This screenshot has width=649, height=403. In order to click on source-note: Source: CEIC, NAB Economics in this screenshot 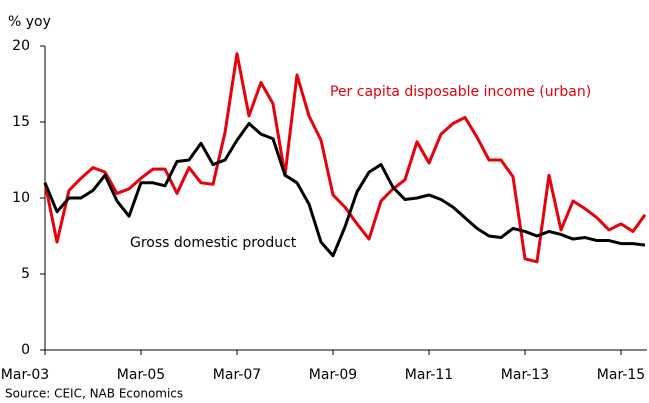, I will do `click(94, 394)`.